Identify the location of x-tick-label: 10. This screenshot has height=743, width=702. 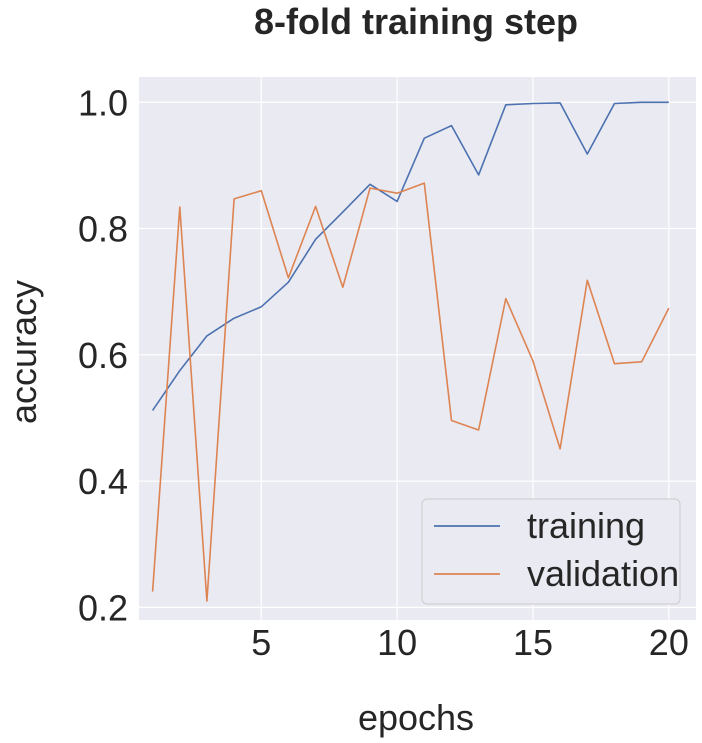
(397, 642).